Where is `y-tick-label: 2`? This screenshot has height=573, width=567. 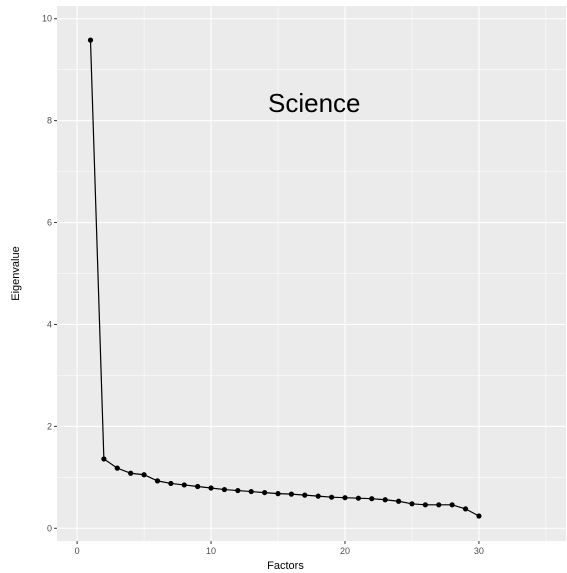 y-tick-label: 2 is located at coordinates (49, 426).